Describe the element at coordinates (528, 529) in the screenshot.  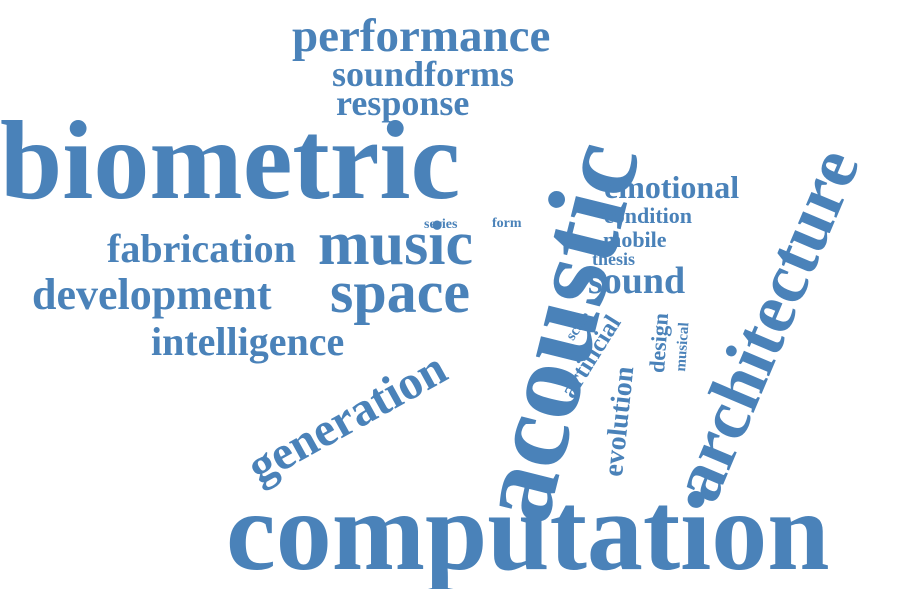
I see `word-computation: computation` at that location.